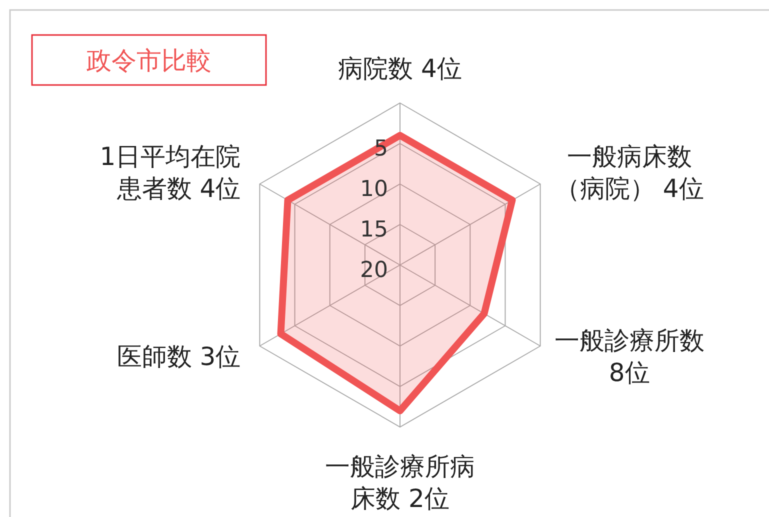 The height and width of the screenshot is (517, 769). I want to click on y-tick-label: 20, so click(374, 270).